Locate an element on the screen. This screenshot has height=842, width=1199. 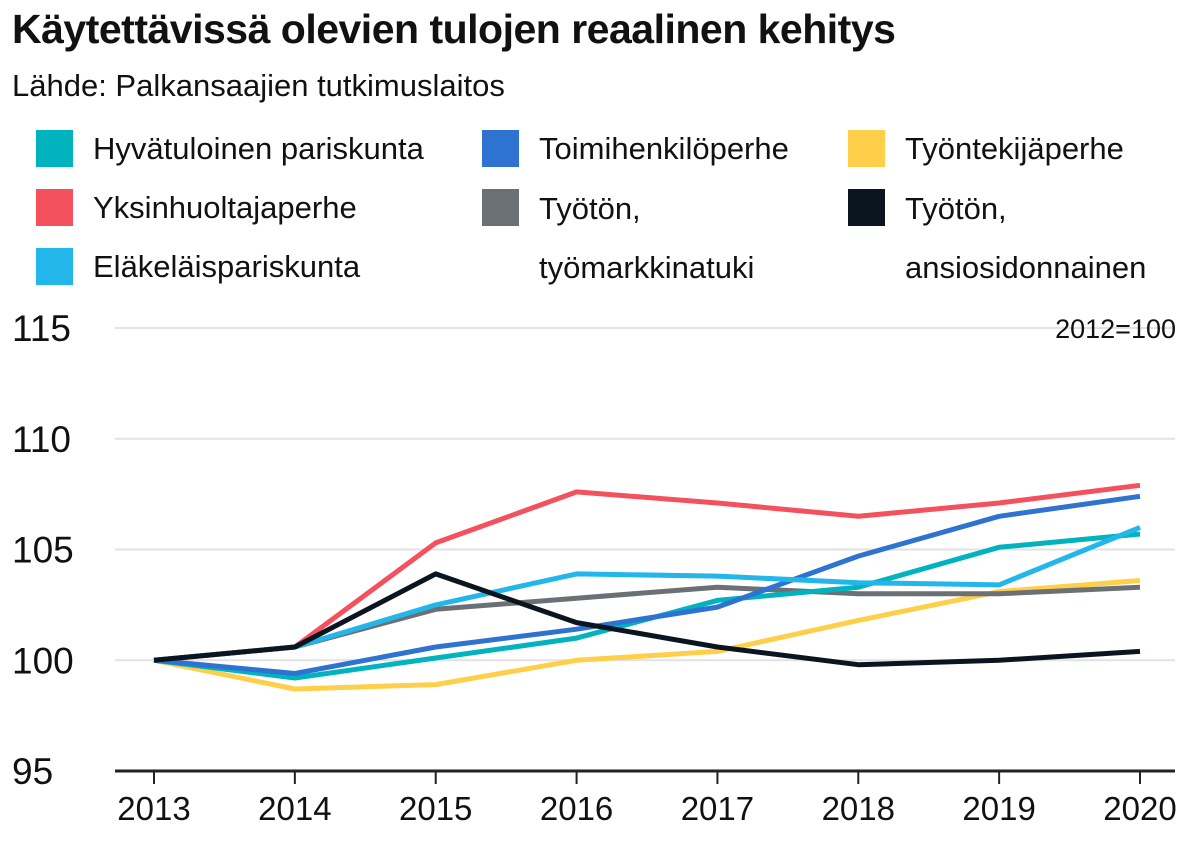
legend-label: Eläkeläispariskunta is located at coordinates (227, 266).